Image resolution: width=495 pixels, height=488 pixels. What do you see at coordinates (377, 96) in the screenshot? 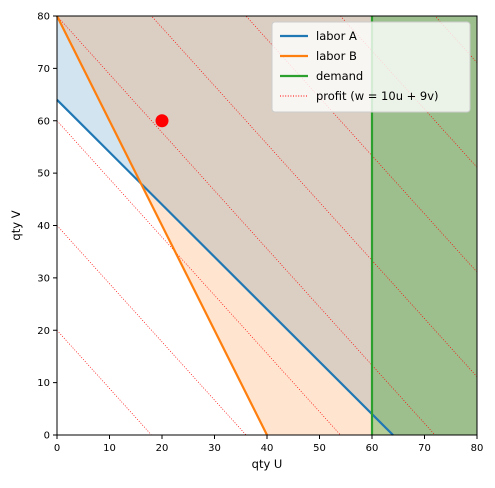
I see `legend-label: profit (w = 10u + 9v)` at bounding box center [377, 96].